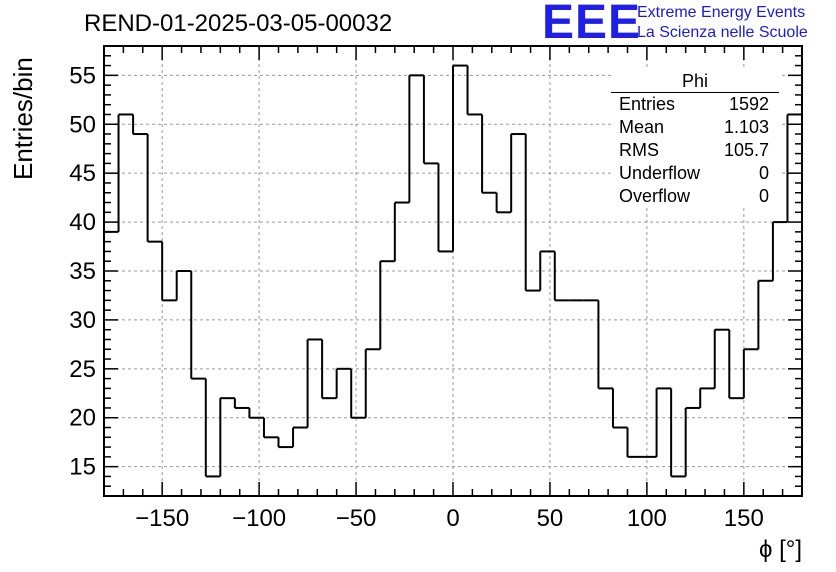 This screenshot has height=572, width=836. What do you see at coordinates (82, 320) in the screenshot?
I see `y-tick-label: 30` at bounding box center [82, 320].